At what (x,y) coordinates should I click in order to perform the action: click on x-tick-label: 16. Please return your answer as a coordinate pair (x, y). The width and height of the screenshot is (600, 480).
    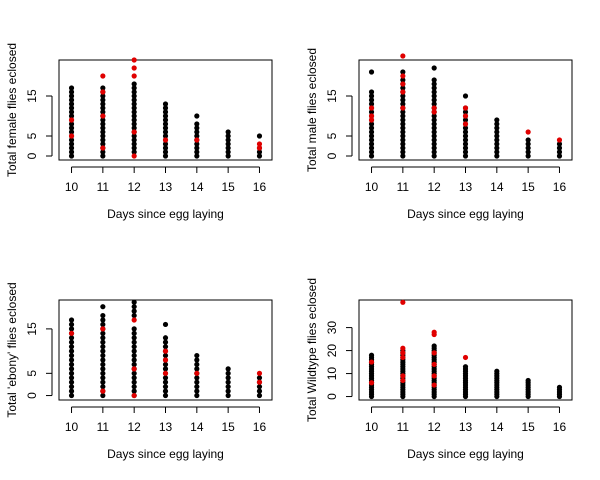
    Looking at the image, I should click on (260, 427).